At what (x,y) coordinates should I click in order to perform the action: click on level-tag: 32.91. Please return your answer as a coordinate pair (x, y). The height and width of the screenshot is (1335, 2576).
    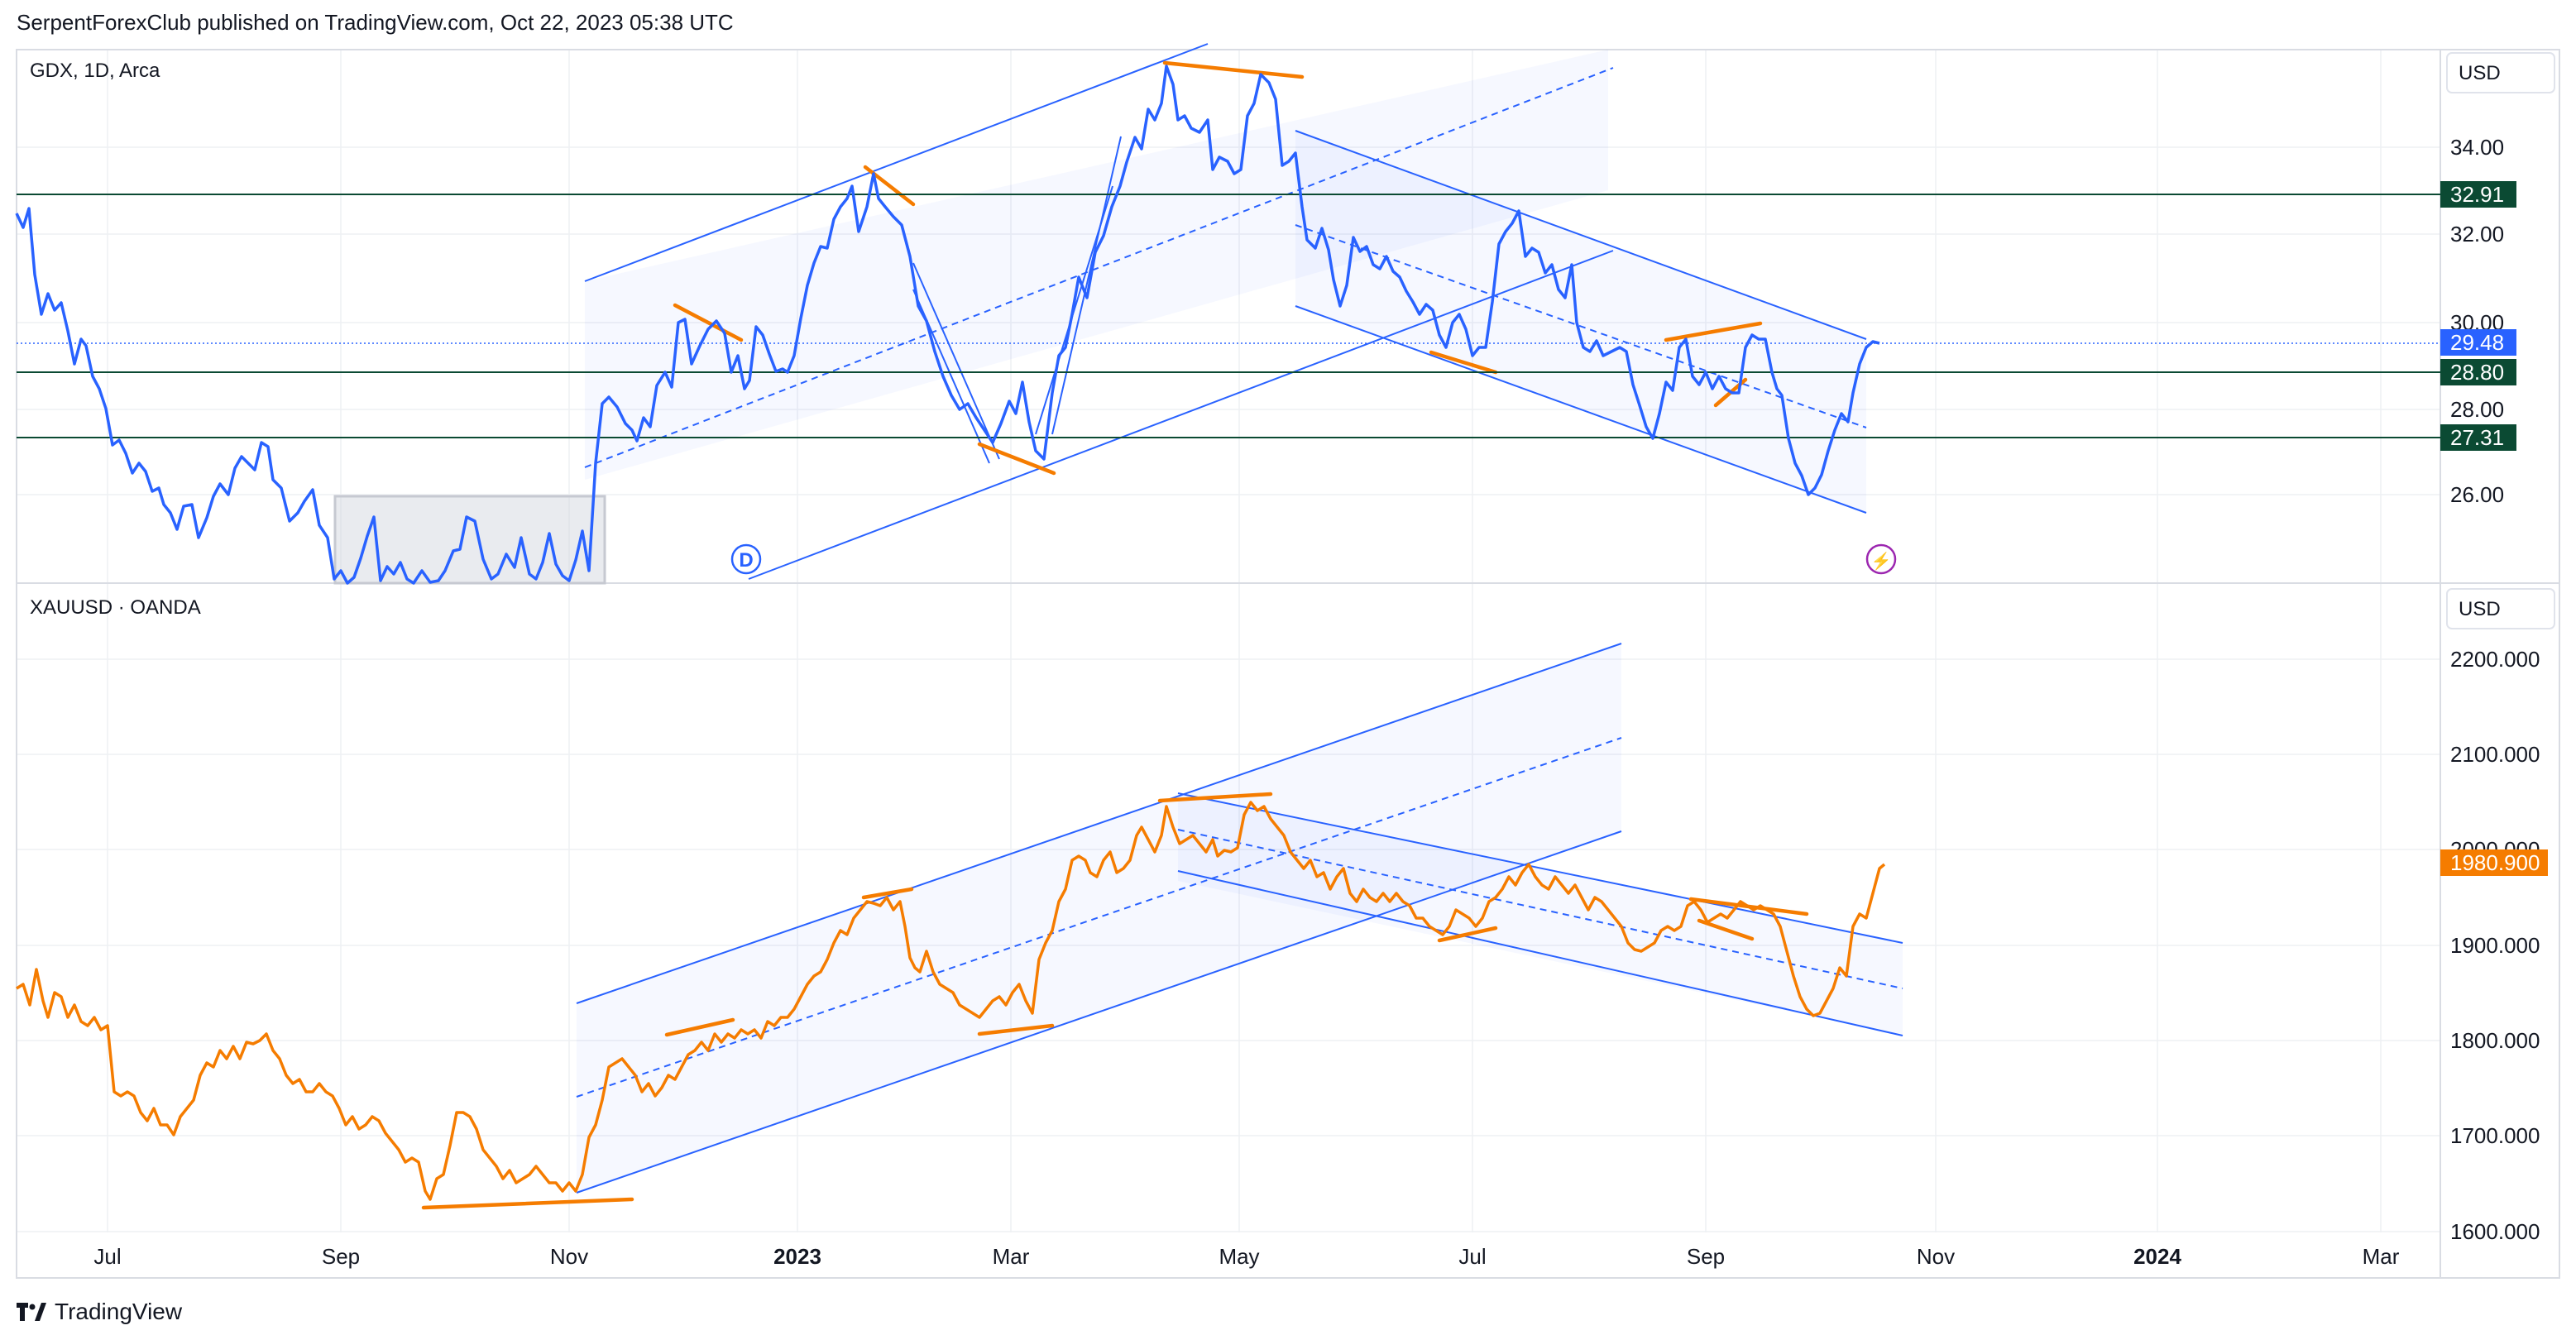
    Looking at the image, I should click on (2477, 195).